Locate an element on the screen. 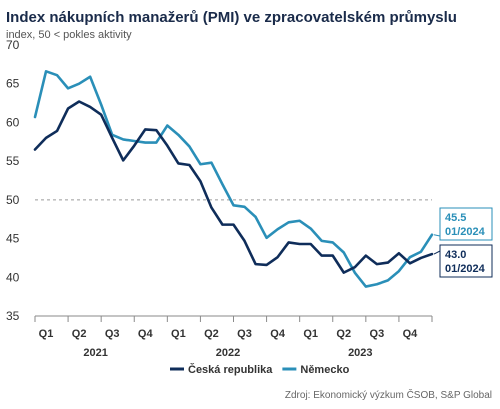  year-label: 2022 is located at coordinates (228, 353).